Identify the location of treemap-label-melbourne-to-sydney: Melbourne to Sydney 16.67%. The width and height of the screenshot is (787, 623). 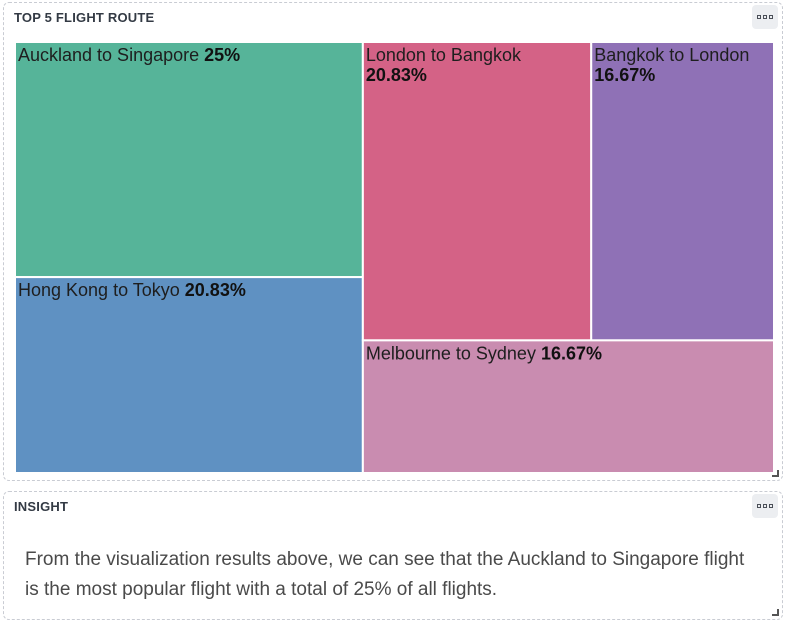
(484, 353).